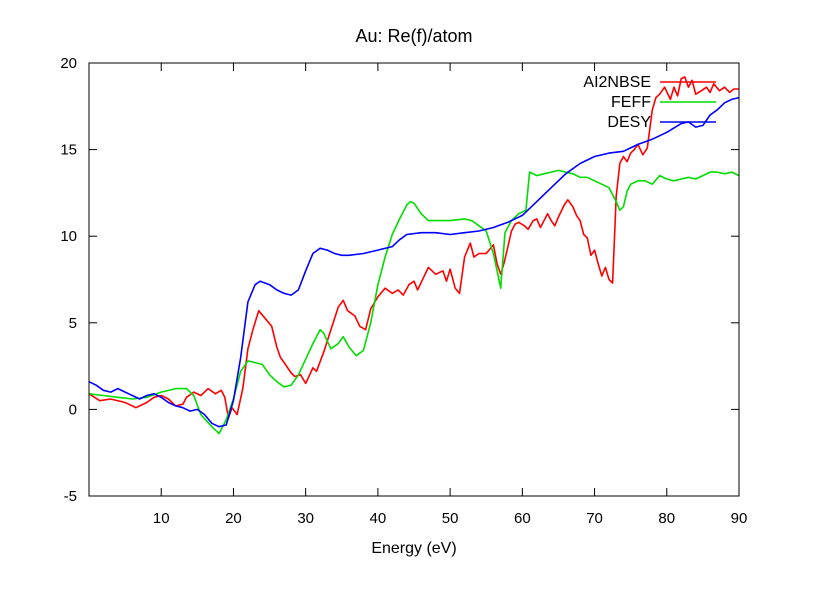 This screenshot has height=600, width=820. I want to click on y-tick-label: 15, so click(68, 150).